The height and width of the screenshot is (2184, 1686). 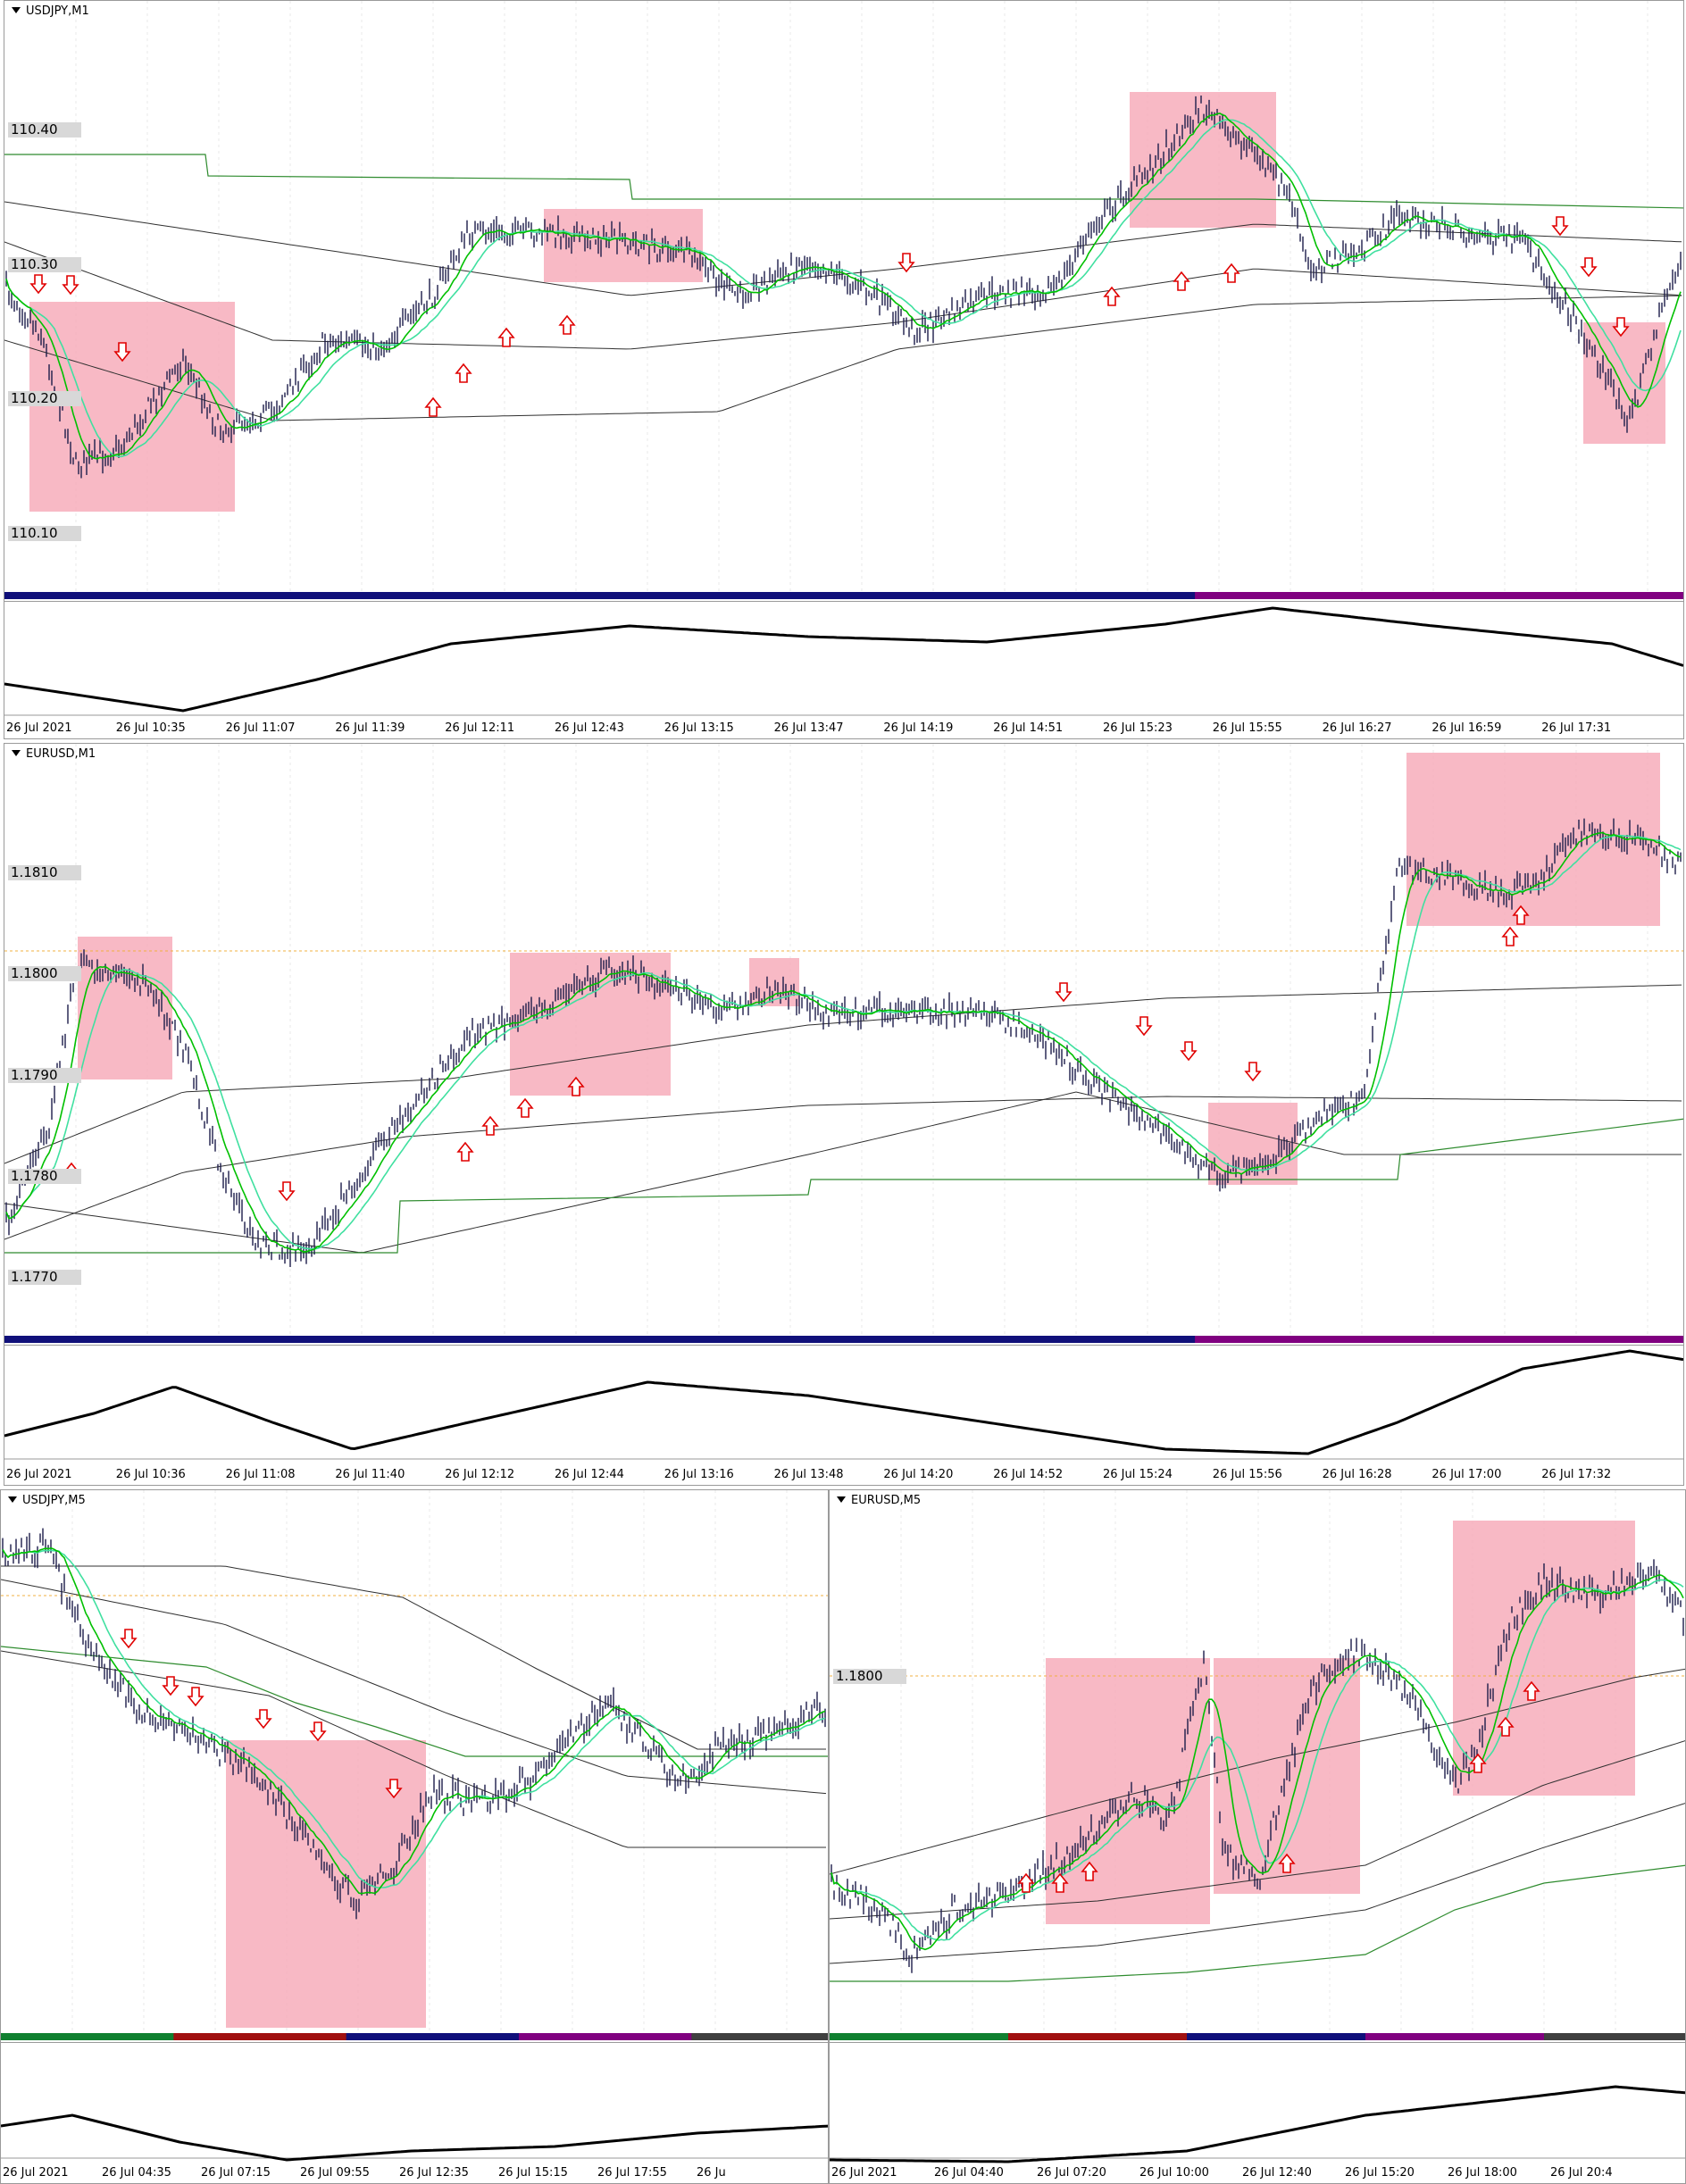 What do you see at coordinates (236, 2173) in the screenshot?
I see `time-axis-label: 26 Jul 07:15` at bounding box center [236, 2173].